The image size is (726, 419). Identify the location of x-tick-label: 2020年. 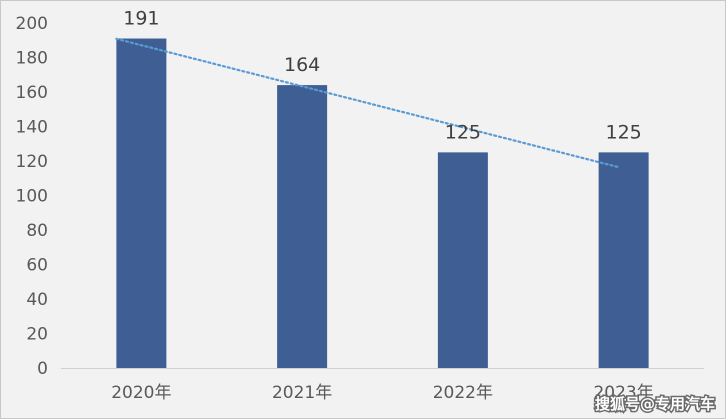
(141, 393).